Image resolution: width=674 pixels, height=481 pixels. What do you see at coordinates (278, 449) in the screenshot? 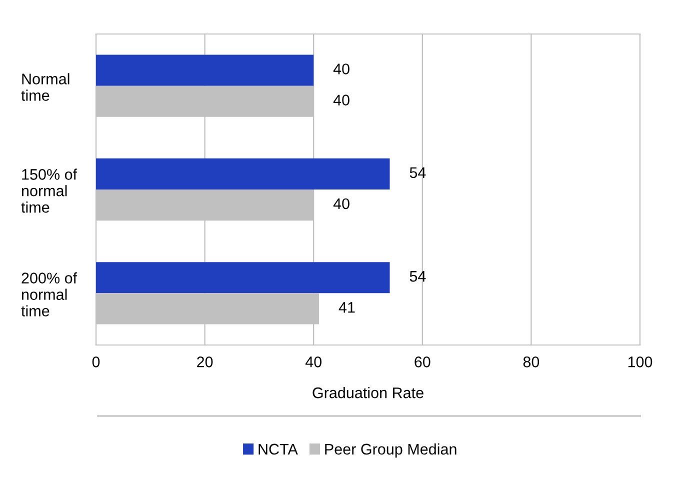
I see `legend-label: NCTA` at bounding box center [278, 449].